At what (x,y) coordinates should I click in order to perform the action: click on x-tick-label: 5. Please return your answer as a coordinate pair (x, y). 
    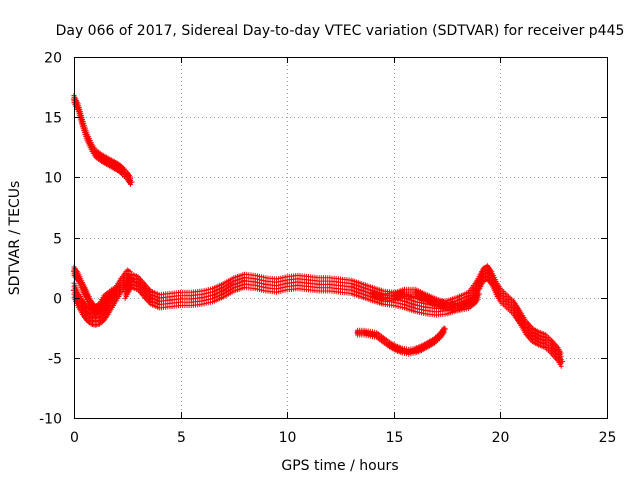
    Looking at the image, I should click on (181, 438).